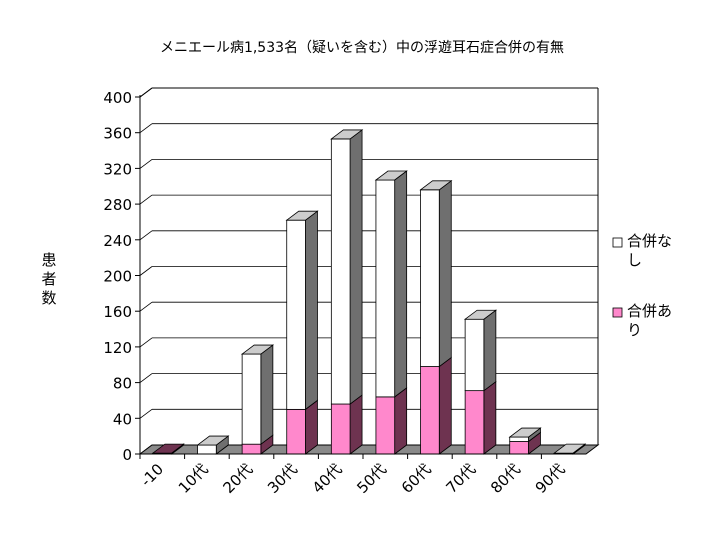 The width and height of the screenshot is (720, 544). What do you see at coordinates (634, 330) in the screenshot?
I see `legend-label-line: り` at bounding box center [634, 330].